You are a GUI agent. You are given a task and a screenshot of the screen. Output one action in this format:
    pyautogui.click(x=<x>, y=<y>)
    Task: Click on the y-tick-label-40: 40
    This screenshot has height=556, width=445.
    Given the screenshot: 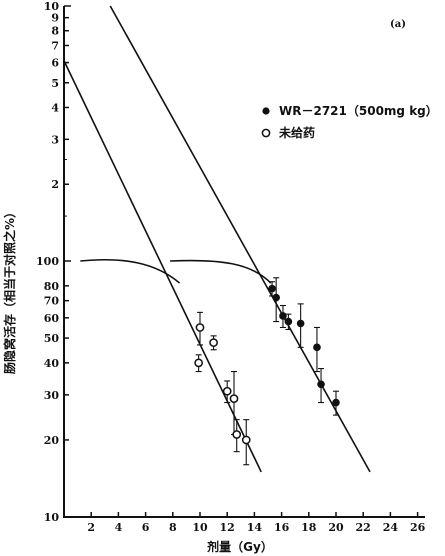 What is the action you would take?
    pyautogui.click(x=52, y=363)
    